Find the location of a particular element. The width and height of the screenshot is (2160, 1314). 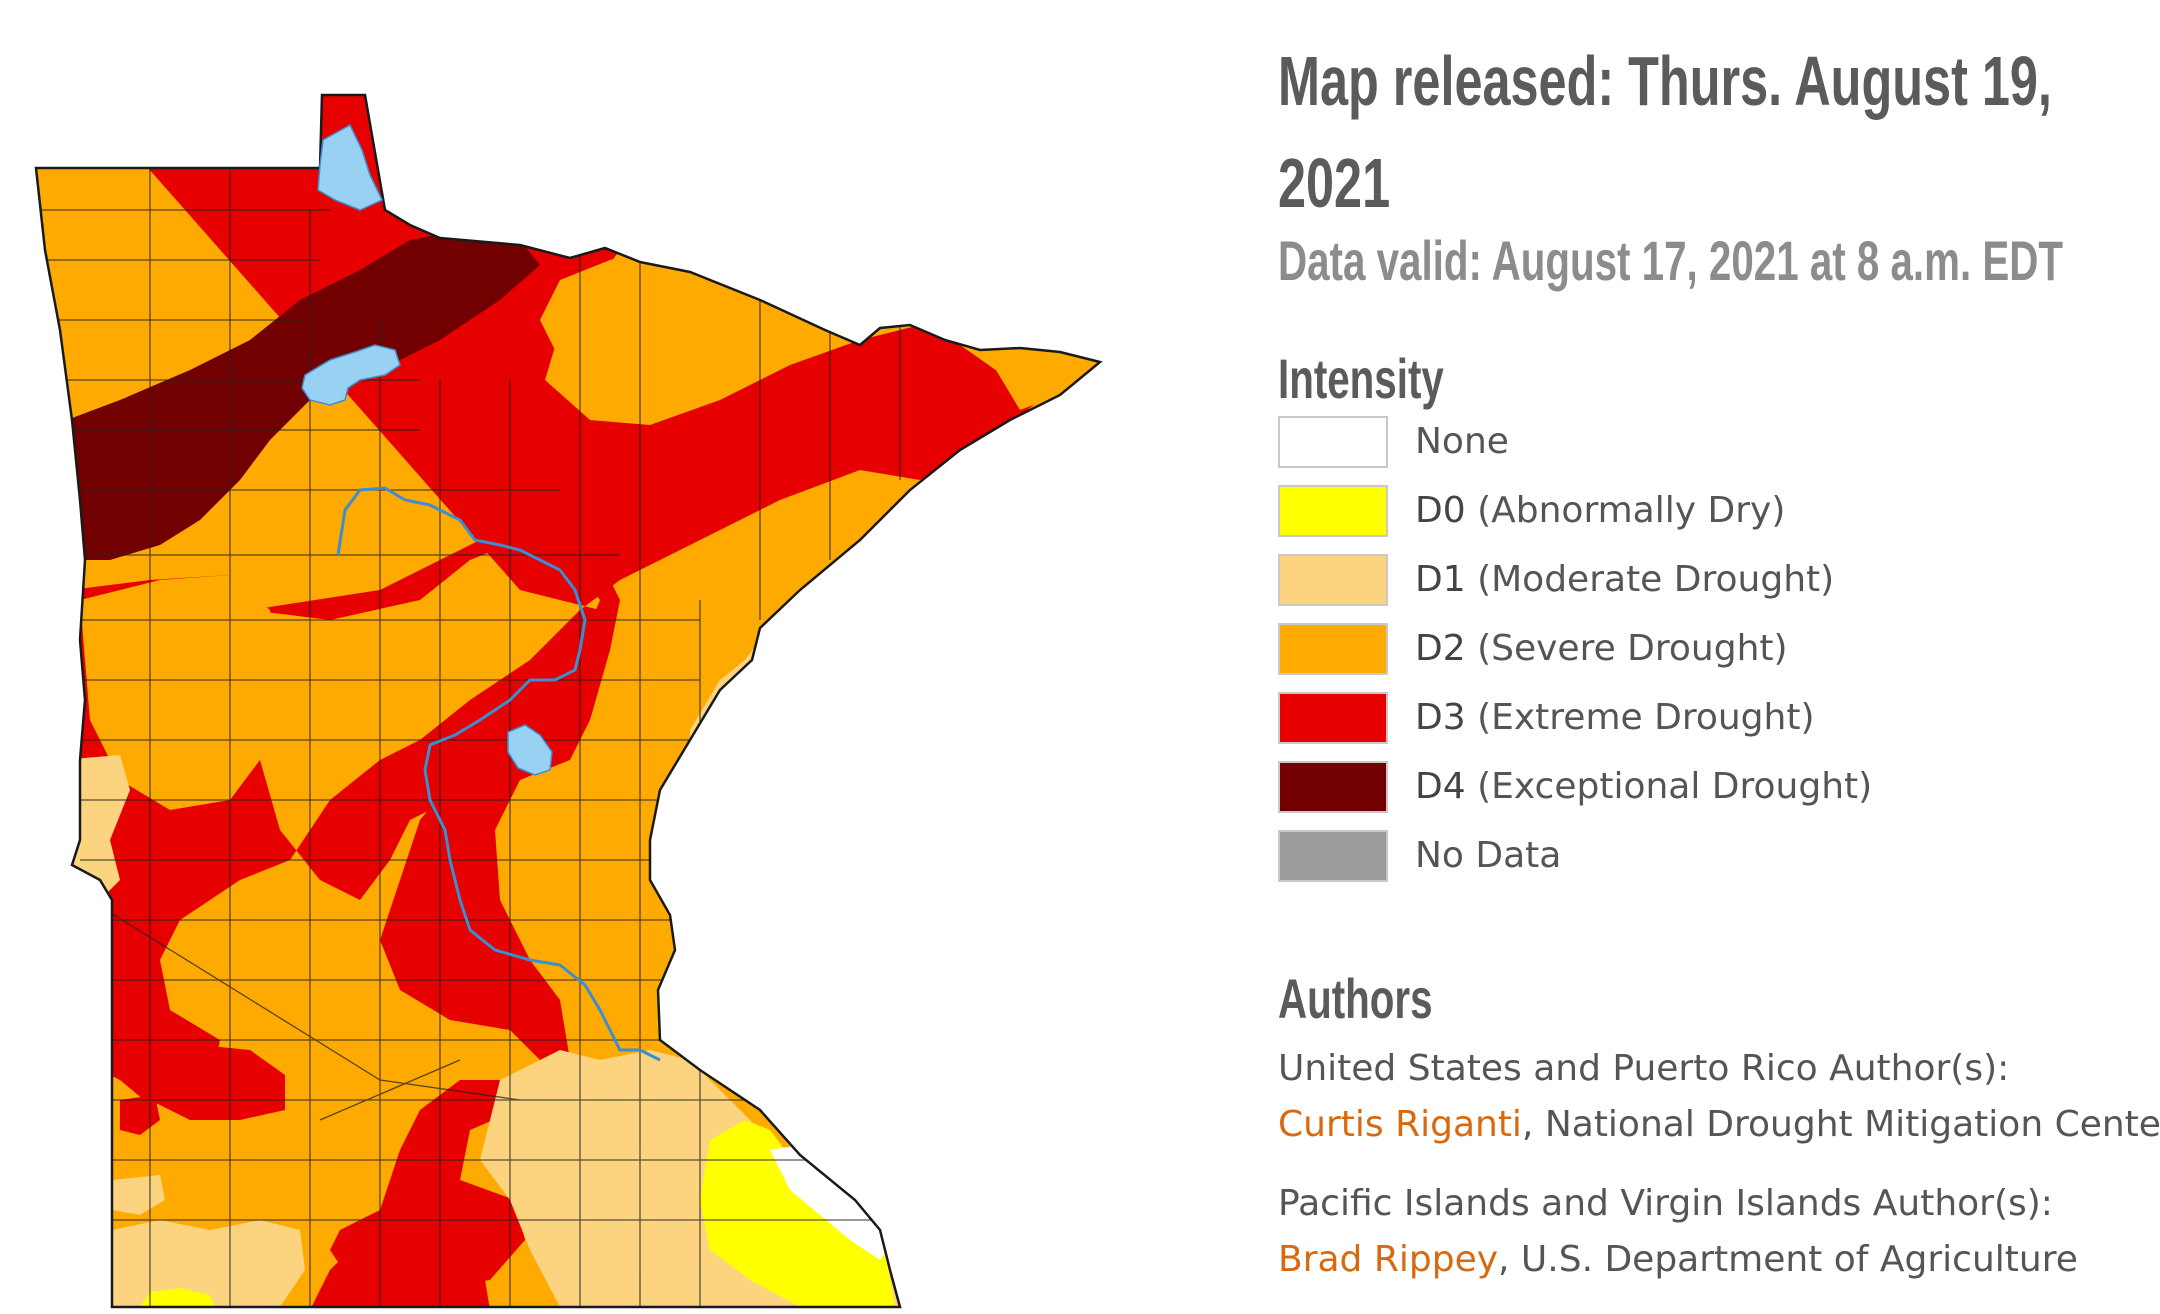

author-link-brad-rippey: Brad Rippey is located at coordinates (1388, 1259).